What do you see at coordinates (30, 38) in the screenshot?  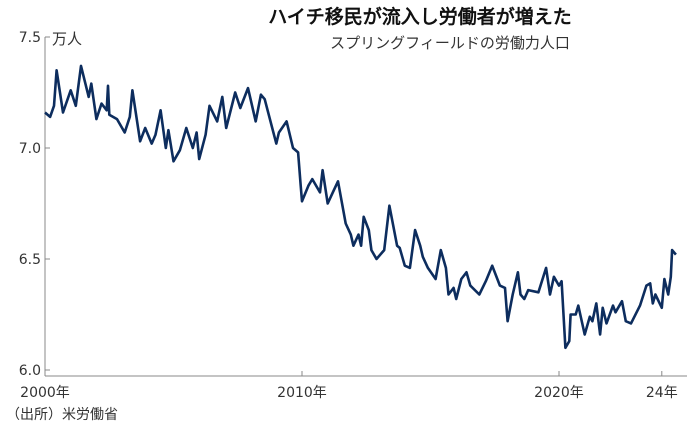 I see `y-tick-label: 7.5` at bounding box center [30, 38].